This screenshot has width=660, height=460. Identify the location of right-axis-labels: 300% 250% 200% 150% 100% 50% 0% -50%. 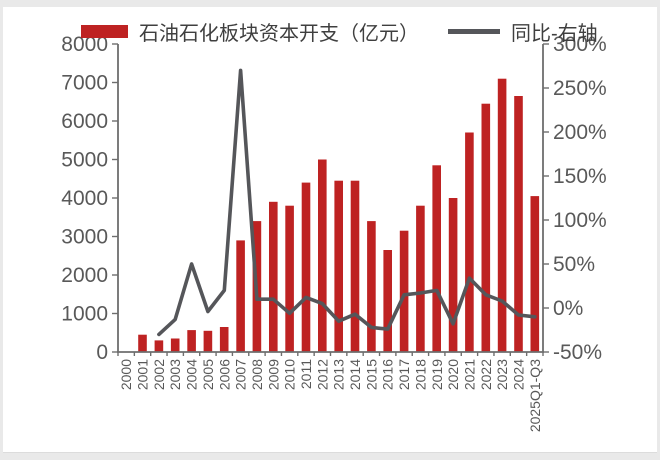
(580, 198).